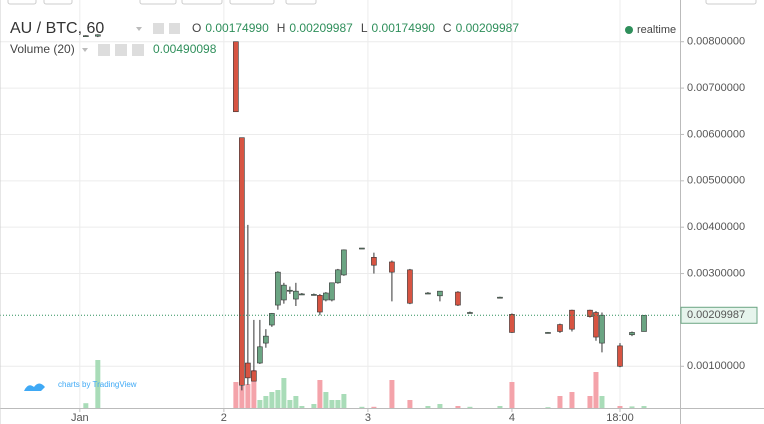 The width and height of the screenshot is (764, 424). What do you see at coordinates (716, 227) in the screenshot?
I see `y-tick-label: 0.00400000` at bounding box center [716, 227].